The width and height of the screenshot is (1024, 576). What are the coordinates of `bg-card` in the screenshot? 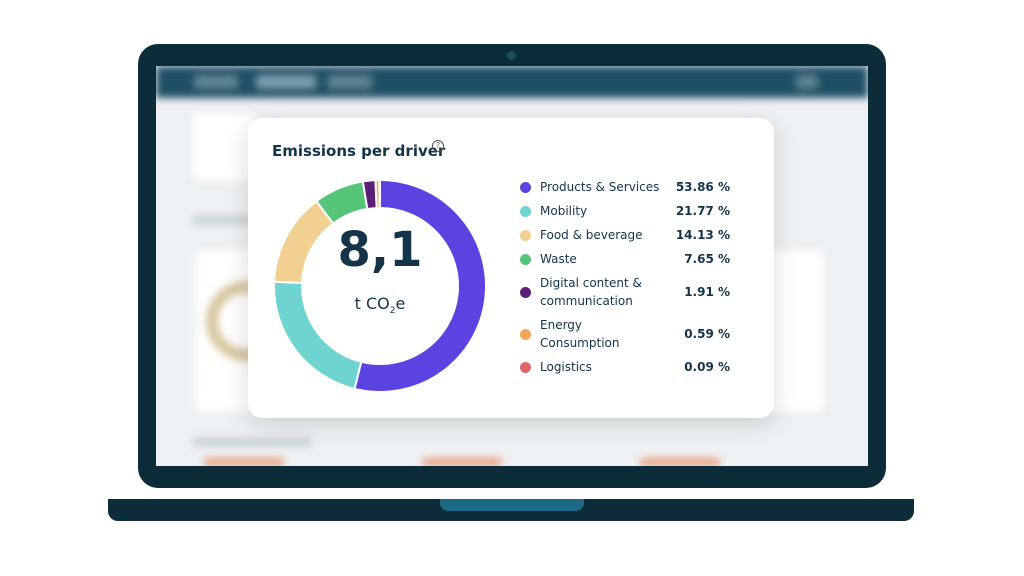 It's located at (224, 147).